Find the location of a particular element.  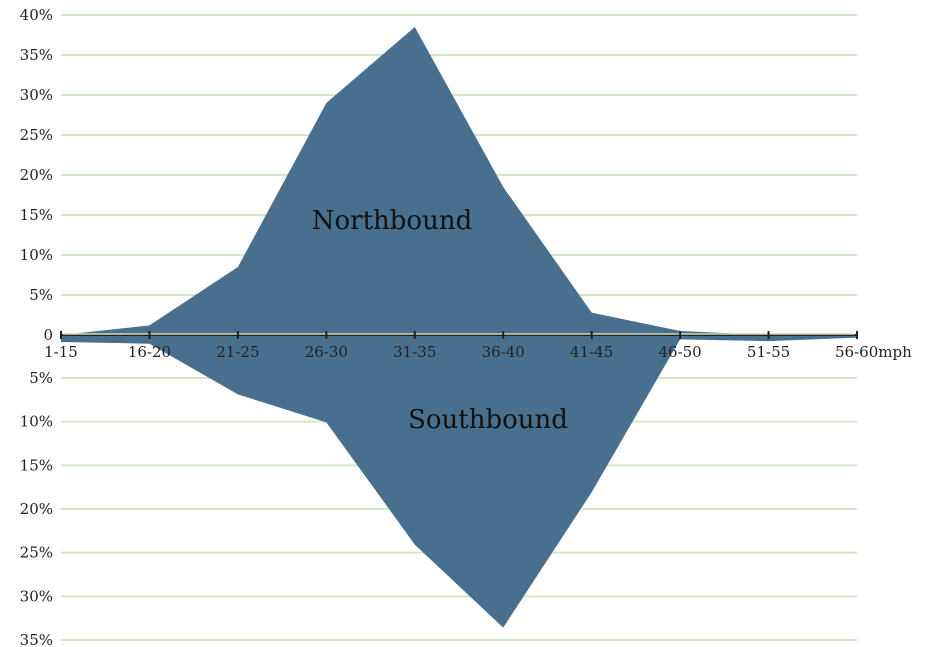

y-tick-label-up: 20% is located at coordinates (36, 175).